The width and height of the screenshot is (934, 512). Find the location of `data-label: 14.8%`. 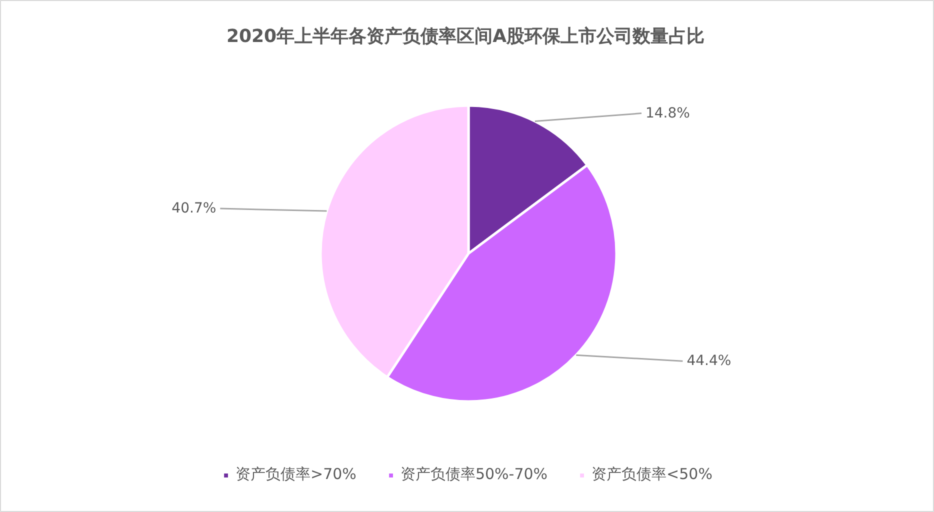

data-label: 14.8% is located at coordinates (667, 113).